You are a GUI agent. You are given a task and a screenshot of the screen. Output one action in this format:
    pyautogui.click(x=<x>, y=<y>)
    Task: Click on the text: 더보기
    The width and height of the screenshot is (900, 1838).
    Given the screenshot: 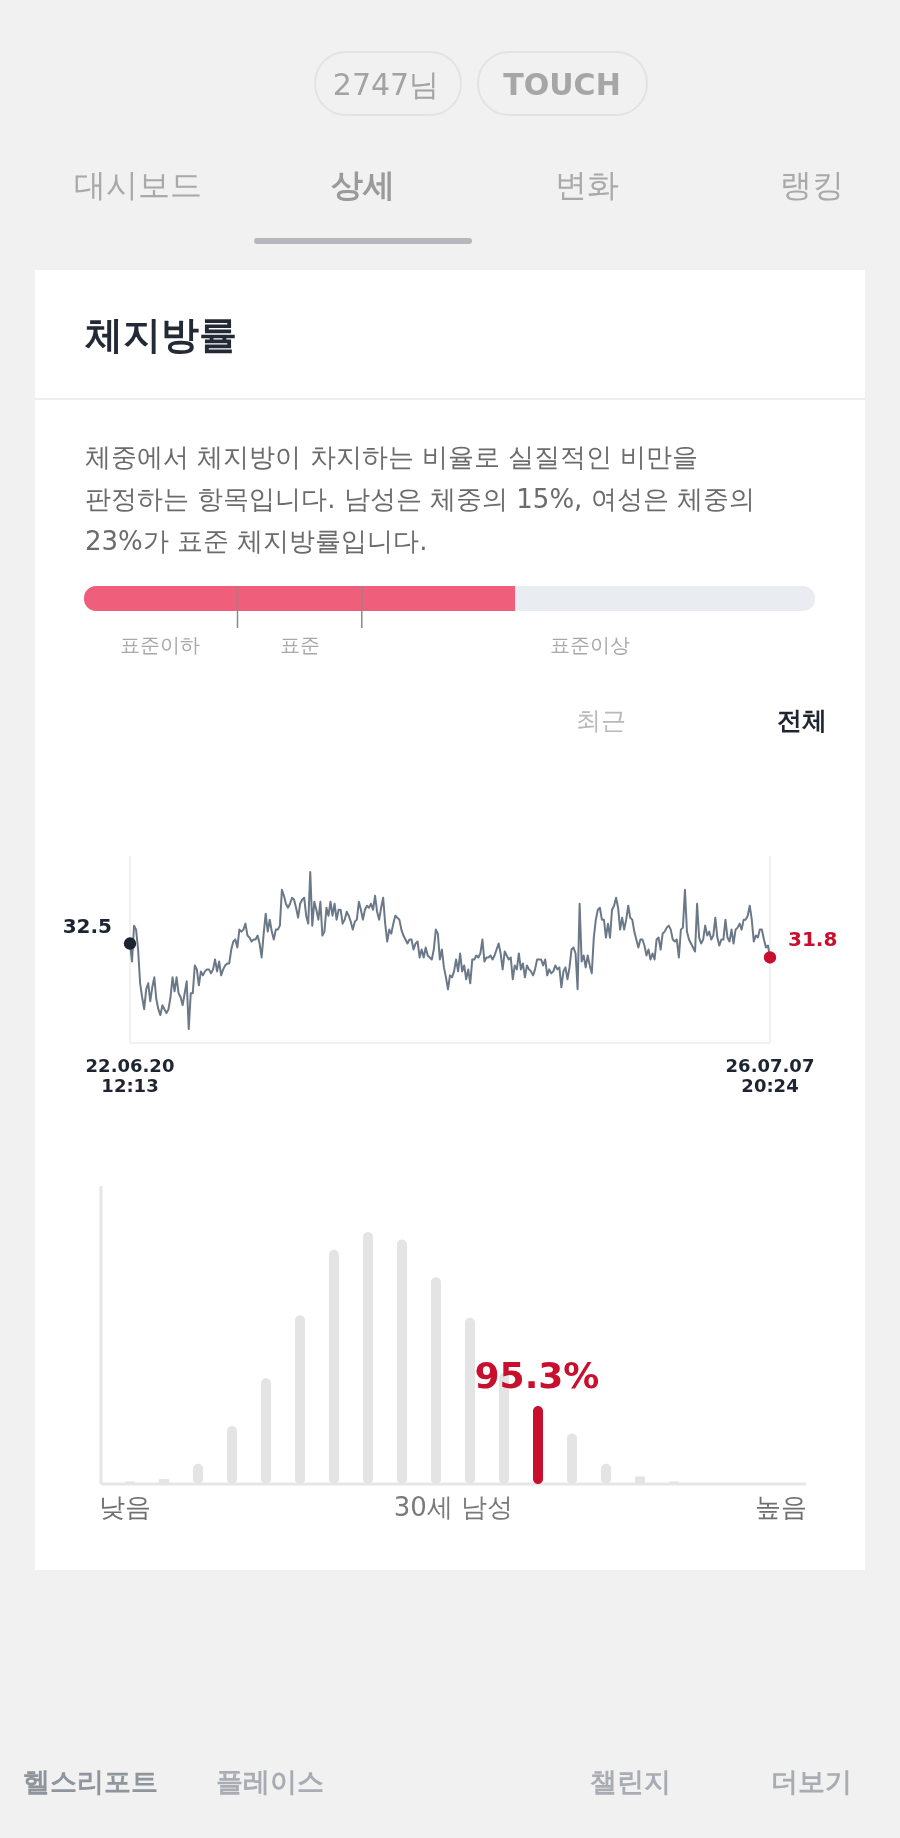 What is the action you would take?
    pyautogui.click(x=811, y=1781)
    